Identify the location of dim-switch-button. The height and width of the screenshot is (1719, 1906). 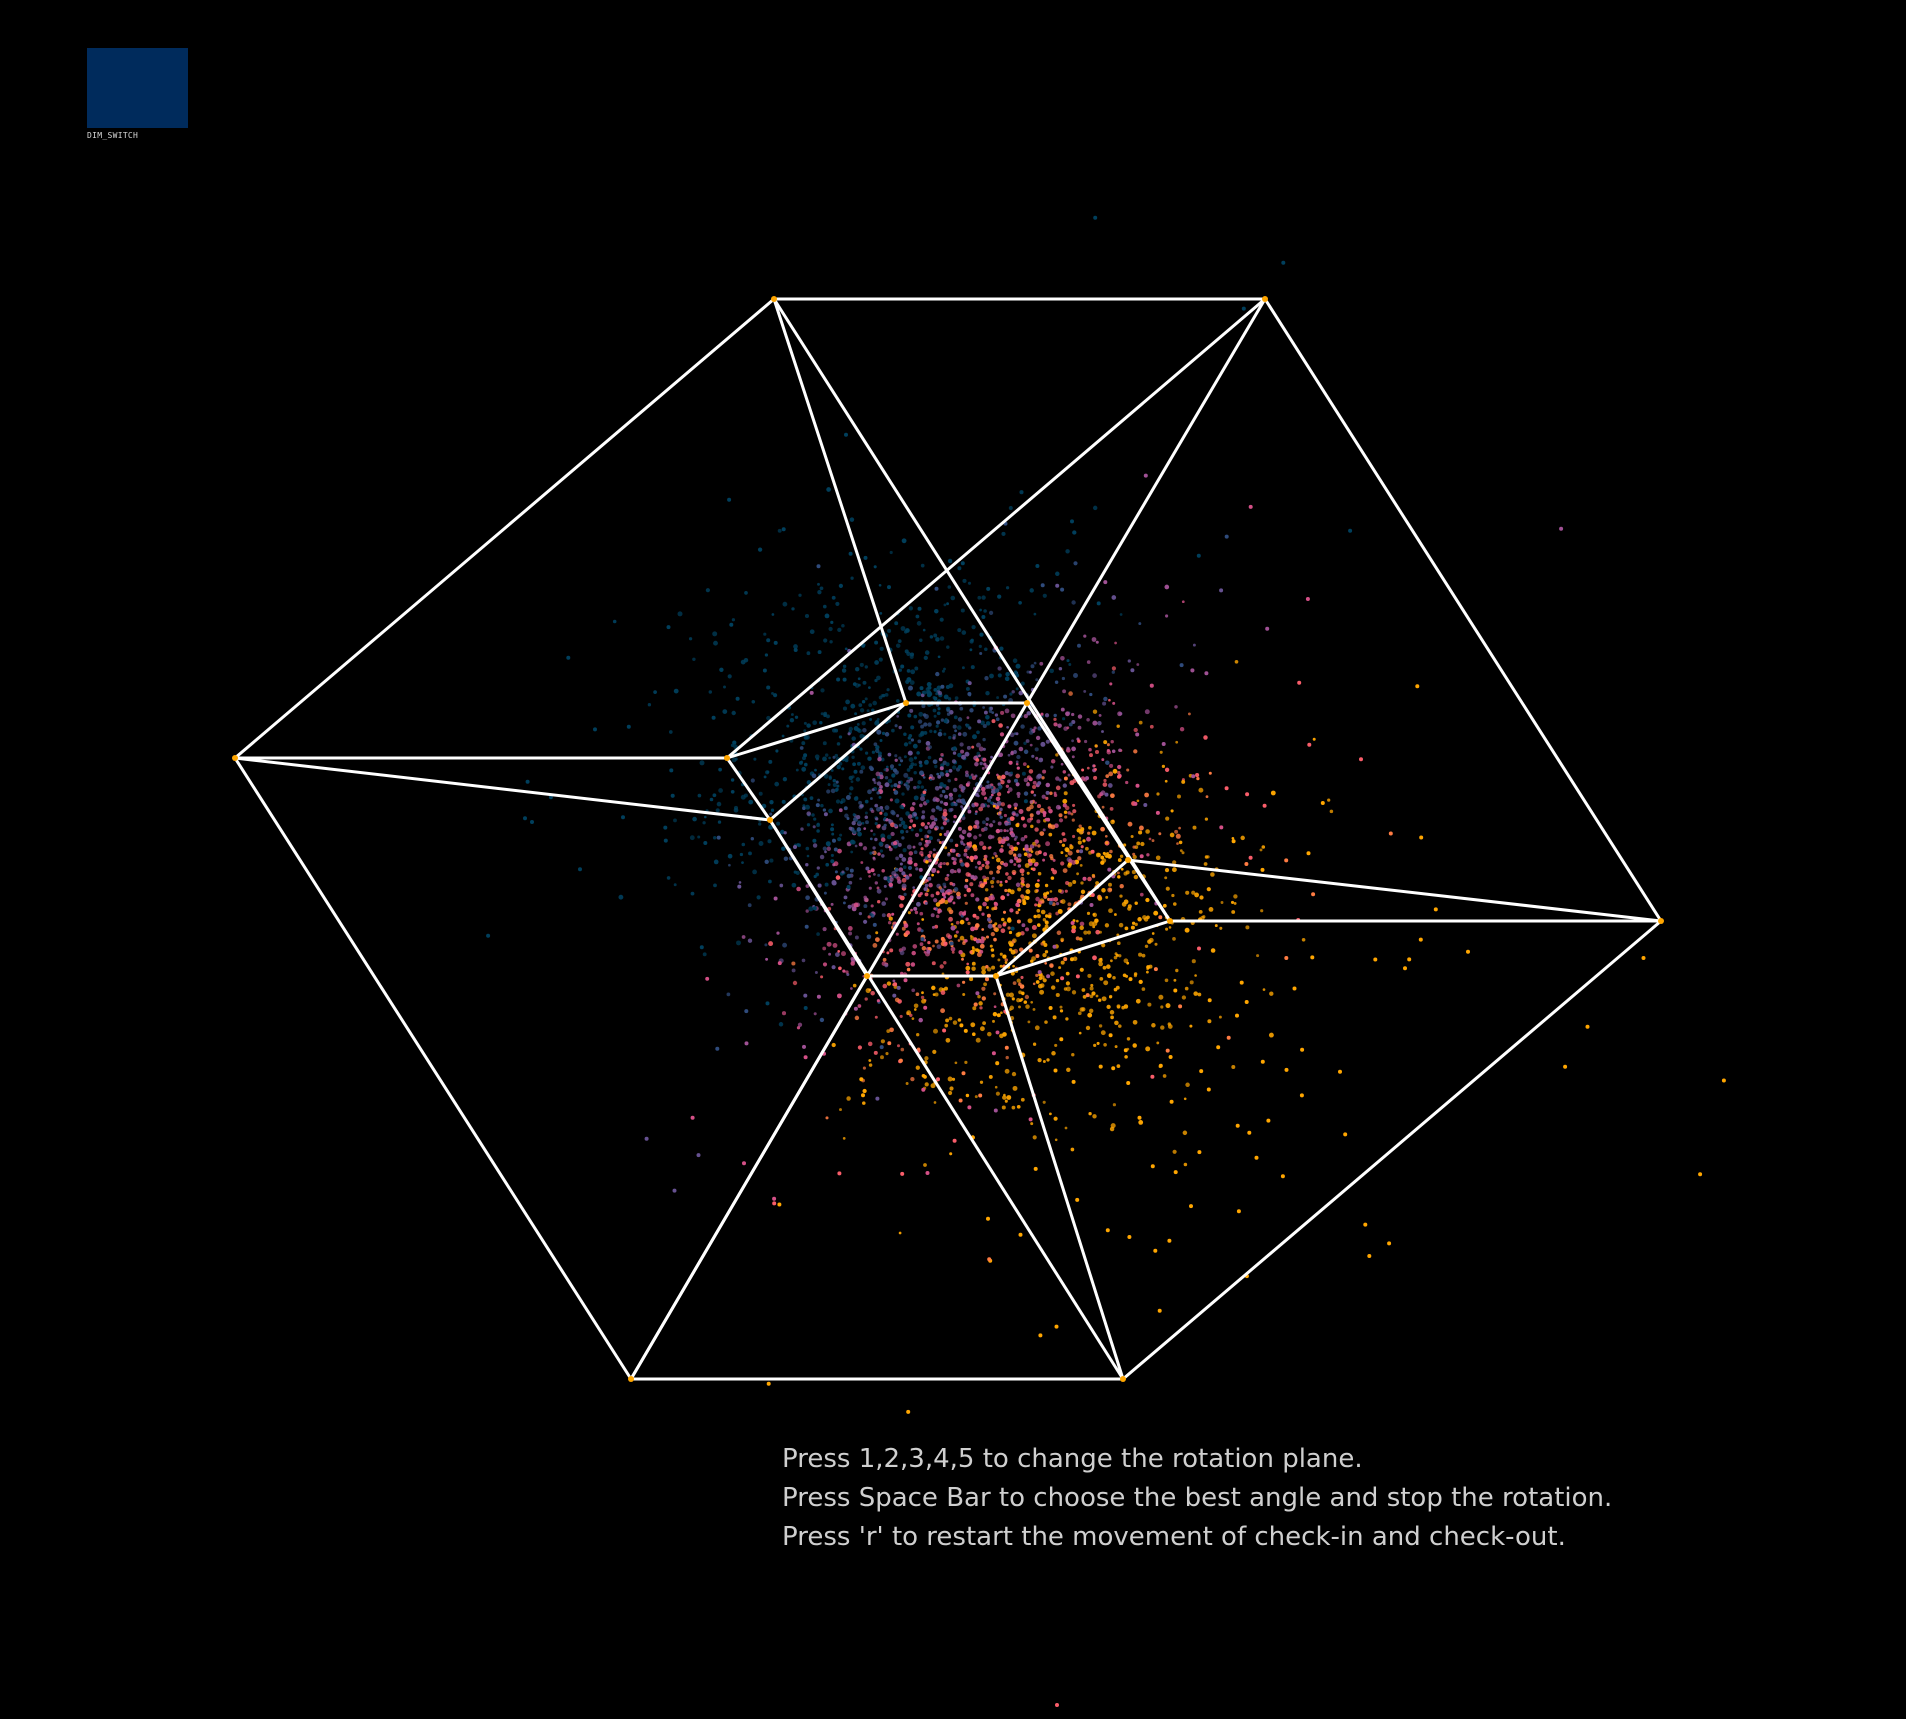
(137, 88).